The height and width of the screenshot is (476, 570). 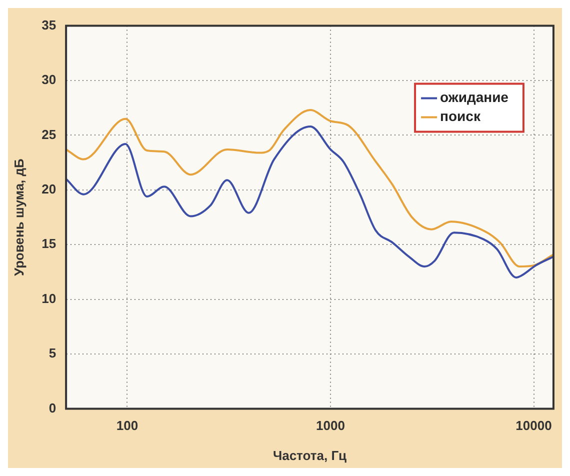 I want to click on y-tick-label: 20, so click(x=49, y=189).